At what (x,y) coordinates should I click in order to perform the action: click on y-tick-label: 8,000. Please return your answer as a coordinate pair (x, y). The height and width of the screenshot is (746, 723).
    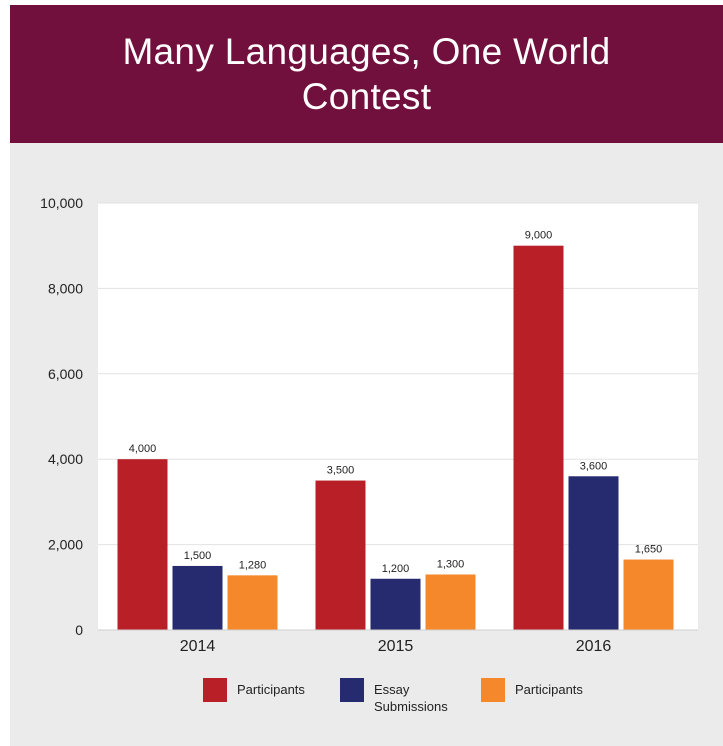
    Looking at the image, I should click on (65, 288).